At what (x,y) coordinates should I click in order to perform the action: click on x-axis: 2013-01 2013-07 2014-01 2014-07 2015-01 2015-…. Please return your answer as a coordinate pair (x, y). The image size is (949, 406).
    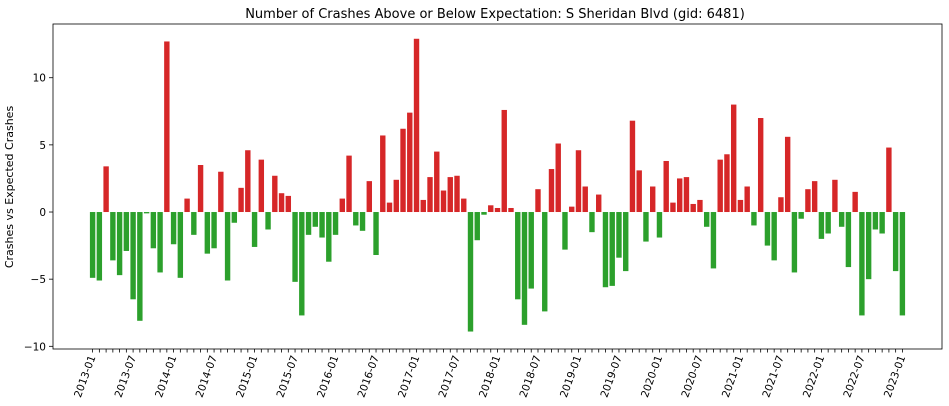
    Looking at the image, I should click on (490, 374).